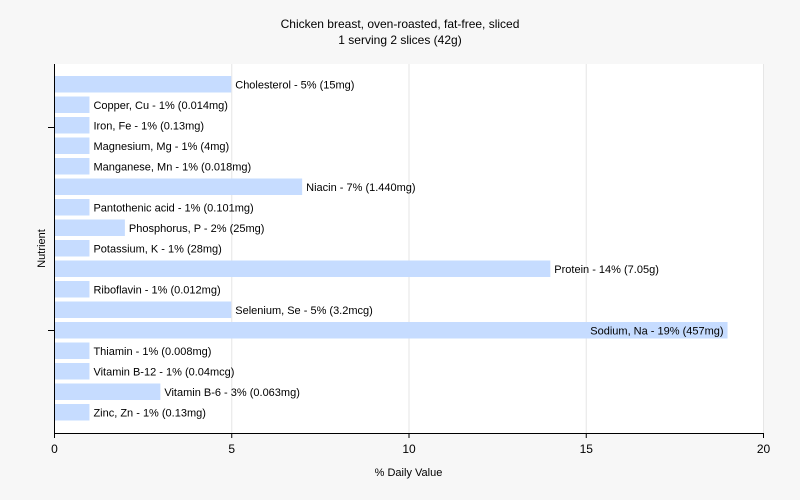 Image resolution: width=800 pixels, height=500 pixels. What do you see at coordinates (400, 40) in the screenshot?
I see `chart-subtitle: 1 serving 2 slices (42g)` at bounding box center [400, 40].